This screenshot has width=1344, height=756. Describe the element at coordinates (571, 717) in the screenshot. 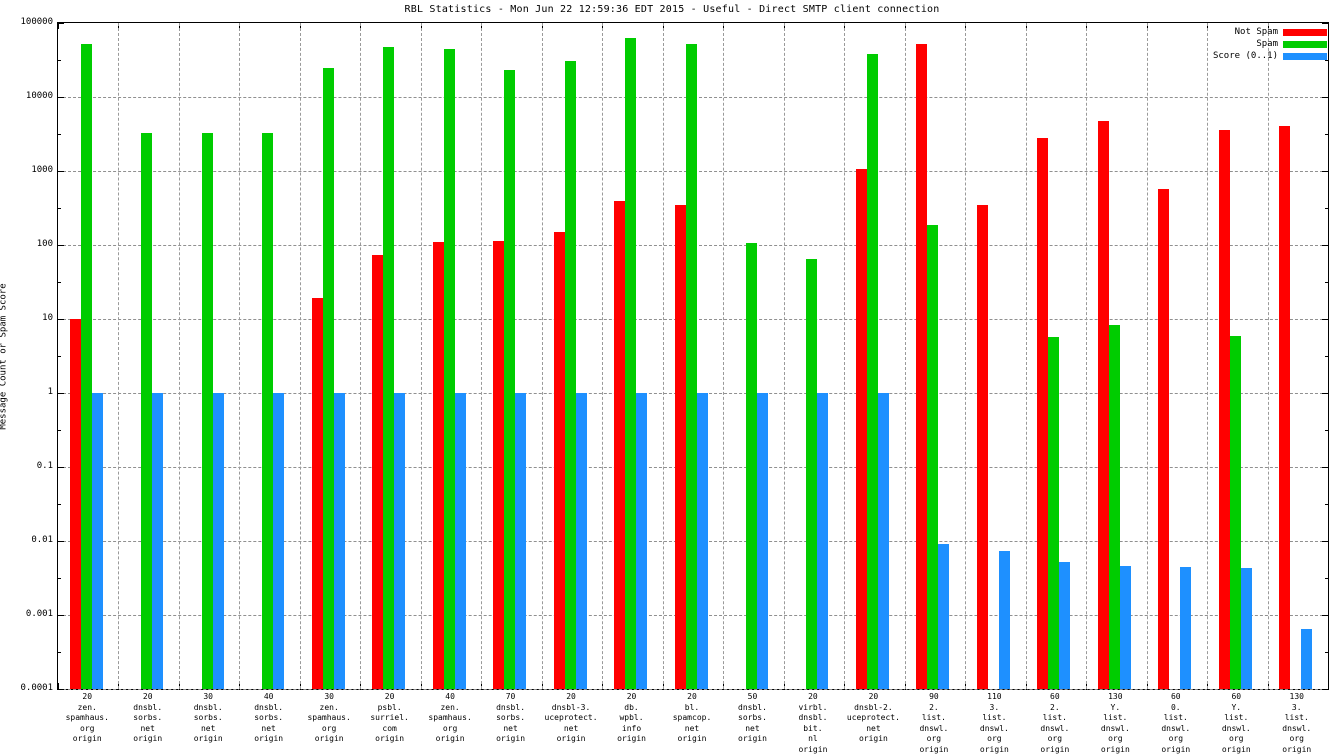

I see `x-axis-tick-label: 20 dnsbl-3. uceprotect. net origin` at that location.